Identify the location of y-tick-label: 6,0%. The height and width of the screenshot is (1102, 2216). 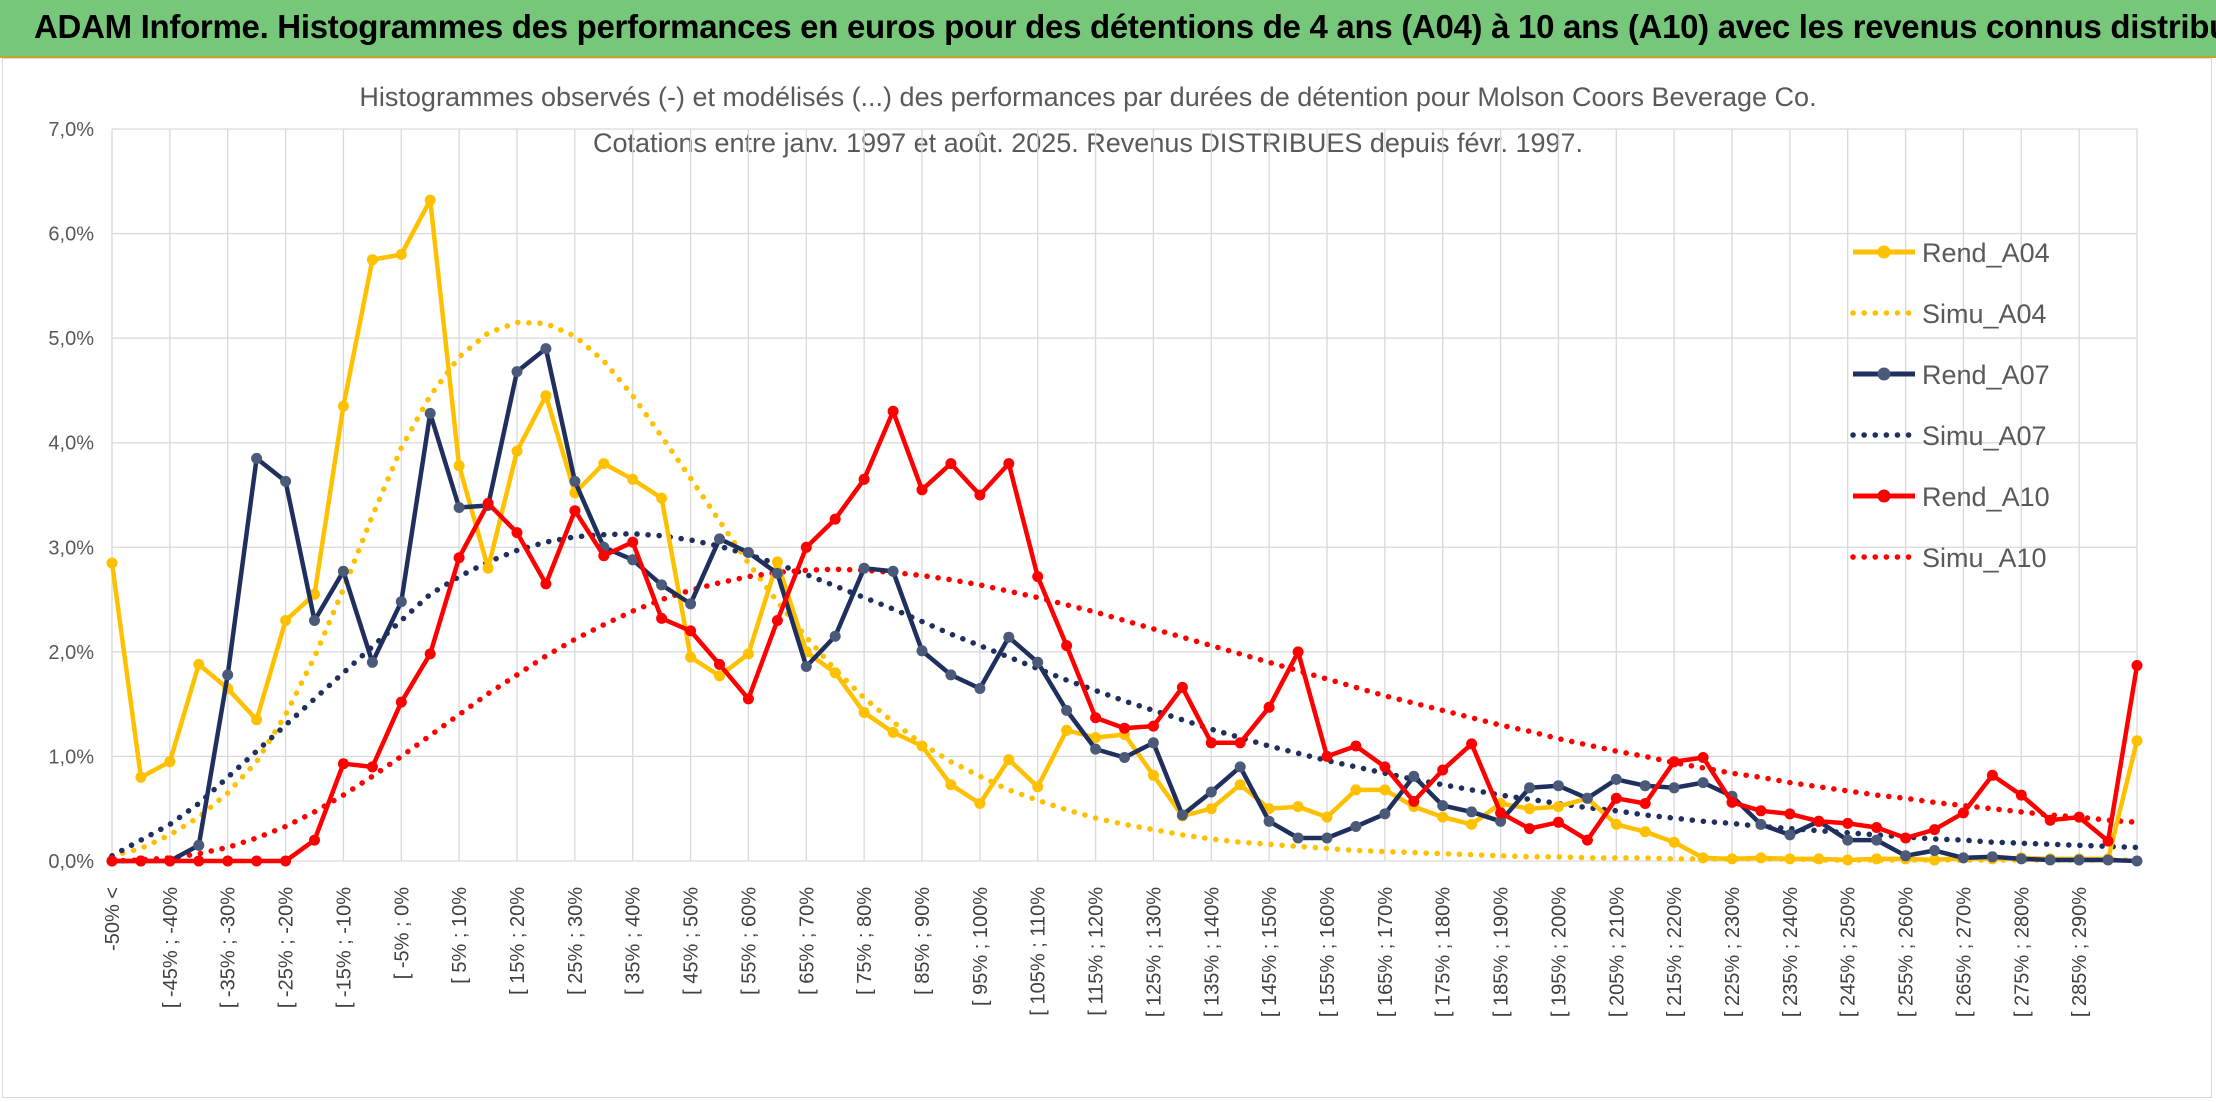
(71, 235).